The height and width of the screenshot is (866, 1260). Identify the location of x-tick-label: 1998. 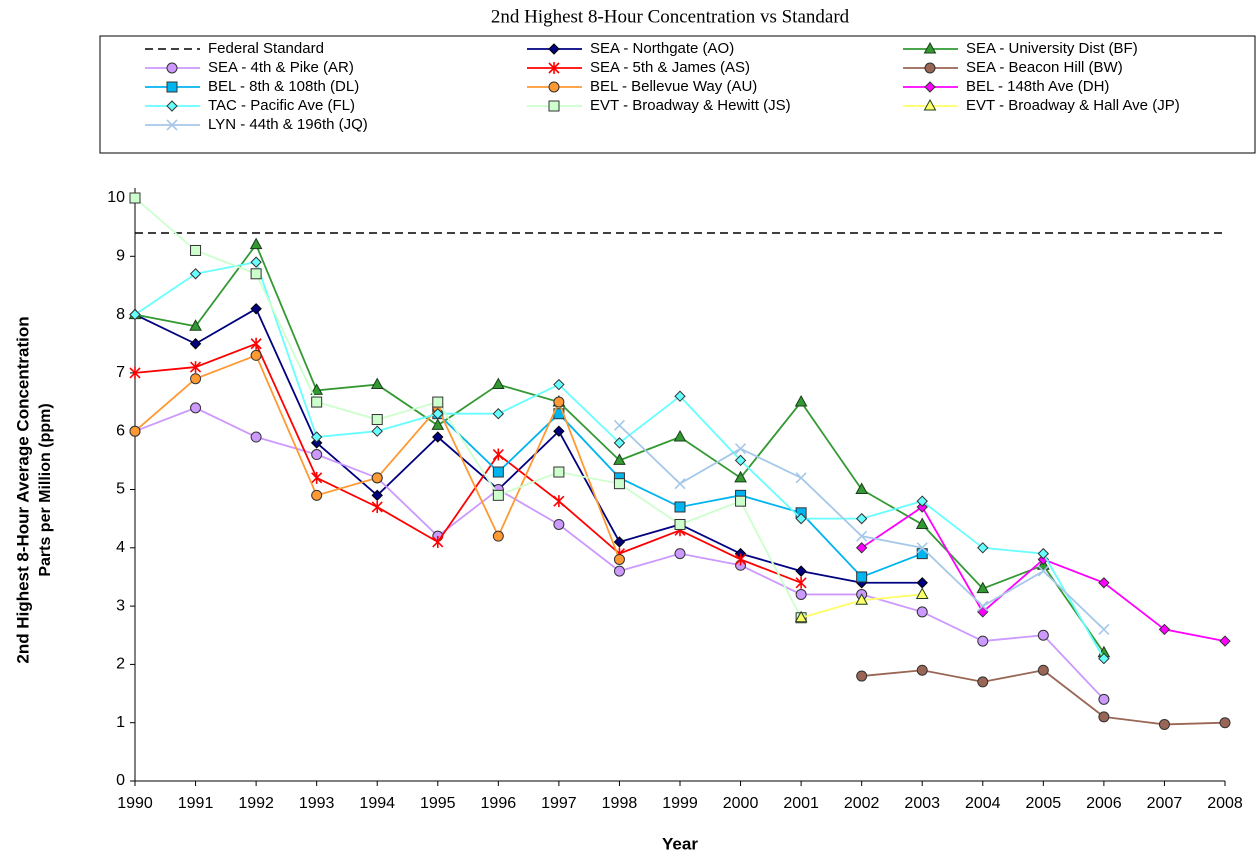
(620, 803).